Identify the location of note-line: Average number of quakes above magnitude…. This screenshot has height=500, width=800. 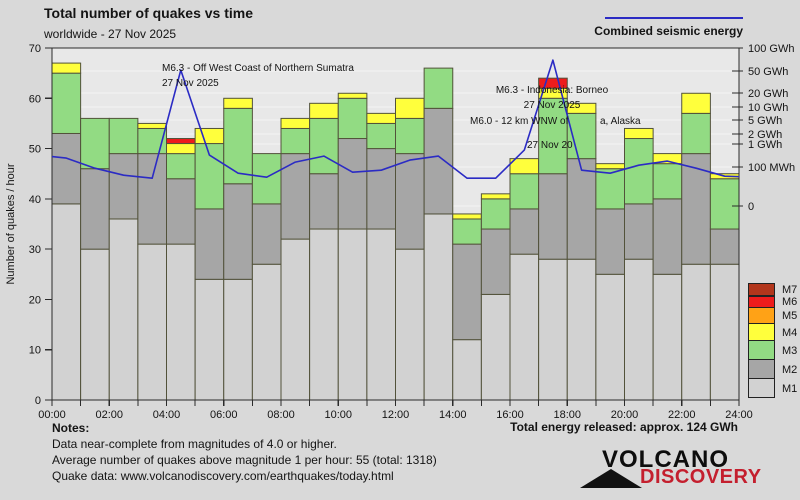
(244, 460).